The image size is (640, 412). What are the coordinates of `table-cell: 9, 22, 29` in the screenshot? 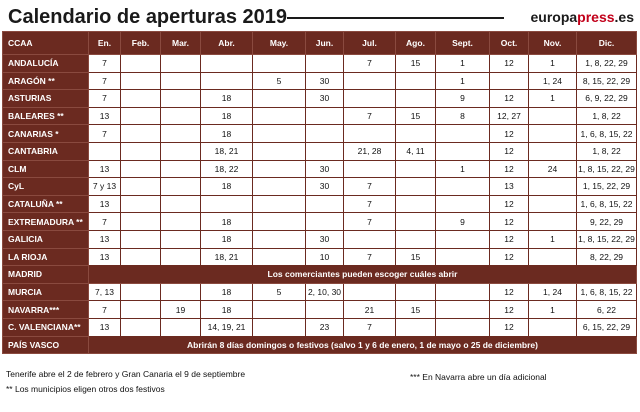 It's located at (606, 221).